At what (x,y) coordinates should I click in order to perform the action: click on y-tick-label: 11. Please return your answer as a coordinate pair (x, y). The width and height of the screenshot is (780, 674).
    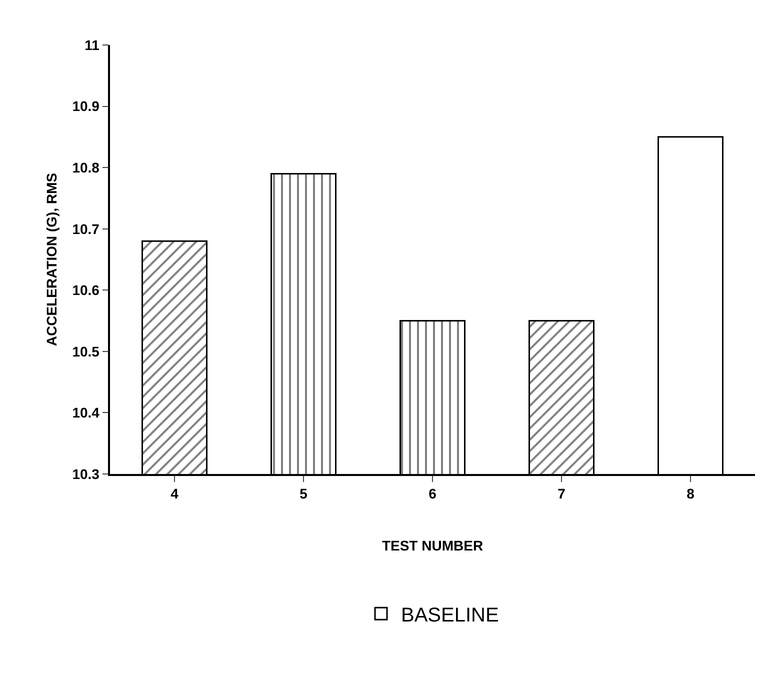
    Looking at the image, I should click on (92, 44).